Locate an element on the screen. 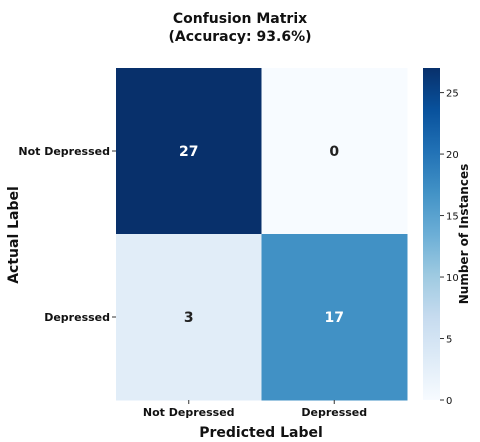 The height and width of the screenshot is (442, 480). colorbar-tick-label: 20 is located at coordinates (452, 155).